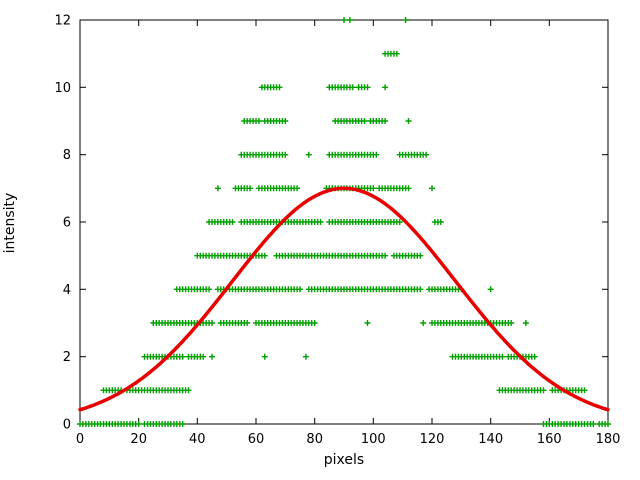 The image size is (640, 480). Describe the element at coordinates (197, 439) in the screenshot. I see `x-tick-label: 40` at that location.